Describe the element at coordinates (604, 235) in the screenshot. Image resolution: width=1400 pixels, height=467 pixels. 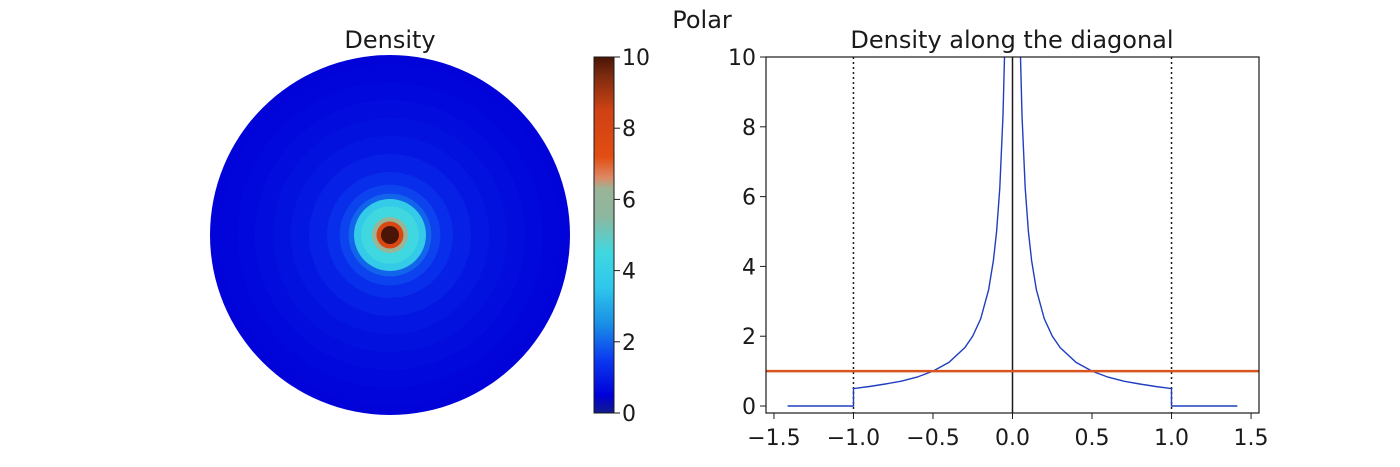
I see `colorbar-bar` at that location.